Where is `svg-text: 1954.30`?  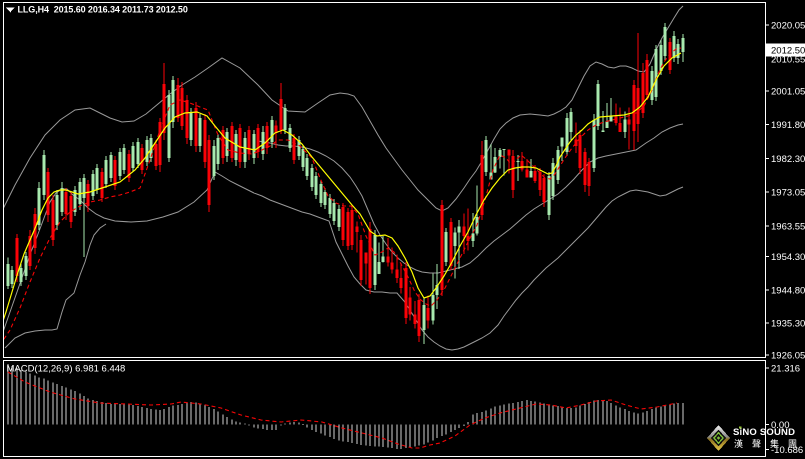 svg-text: 1954.30 is located at coordinates (788, 257).